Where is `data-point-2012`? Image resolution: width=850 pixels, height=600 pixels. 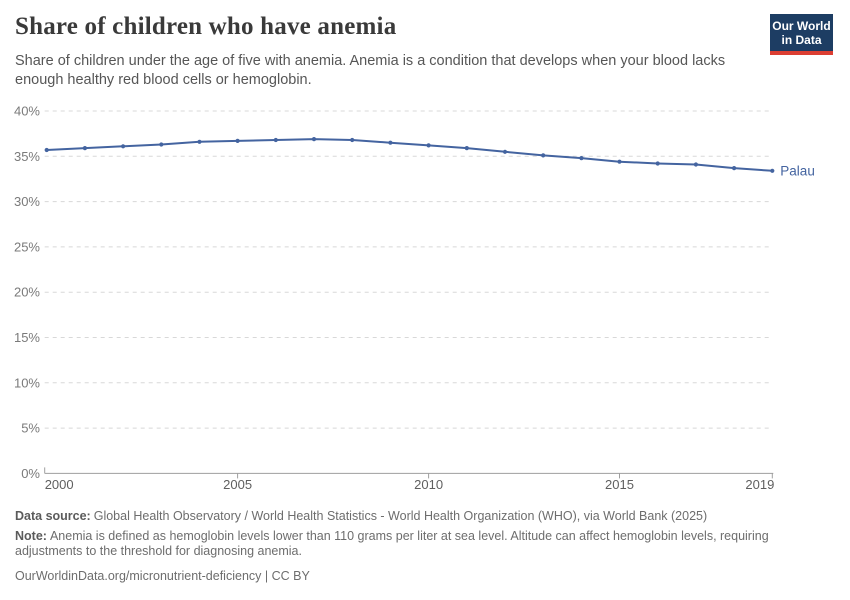 data-point-2012 is located at coordinates (505, 151).